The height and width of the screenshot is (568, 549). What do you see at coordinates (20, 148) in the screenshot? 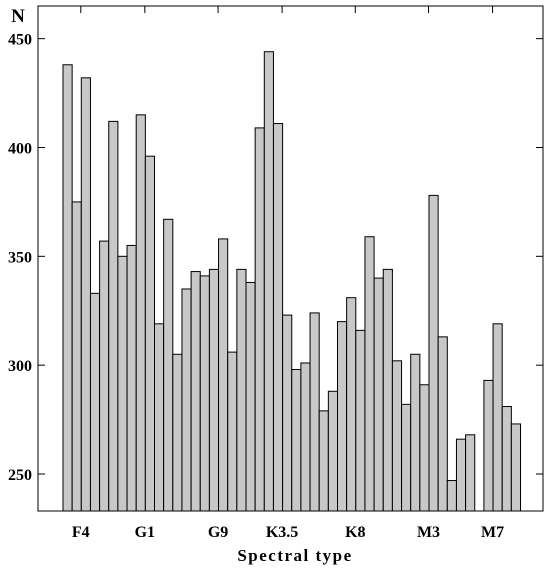
I see `y-tick-label: 400` at bounding box center [20, 148].